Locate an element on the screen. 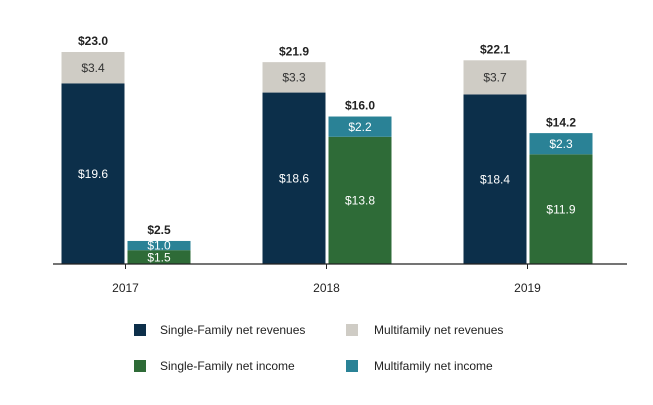 The width and height of the screenshot is (653, 405). value-label: $18.6 is located at coordinates (294, 178).